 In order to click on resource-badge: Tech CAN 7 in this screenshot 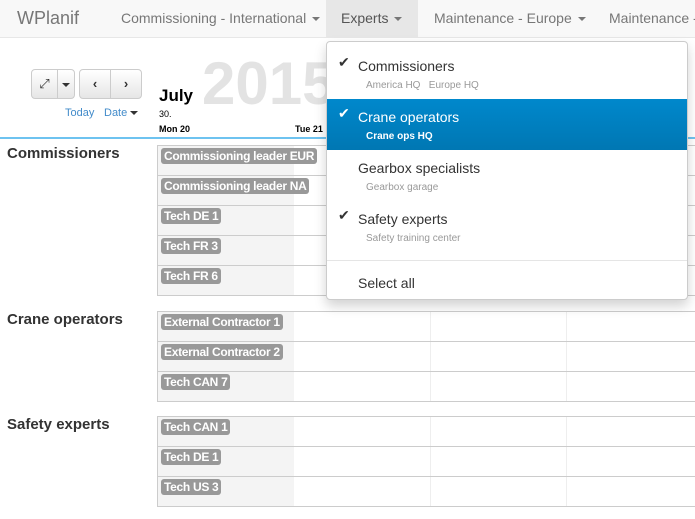, I will do `click(196, 382)`.